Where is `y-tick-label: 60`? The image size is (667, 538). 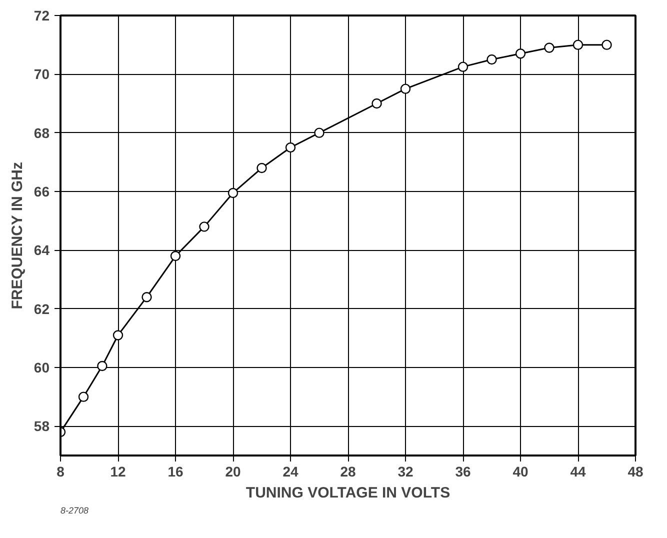
y-tick-label: 60 is located at coordinates (42, 368).